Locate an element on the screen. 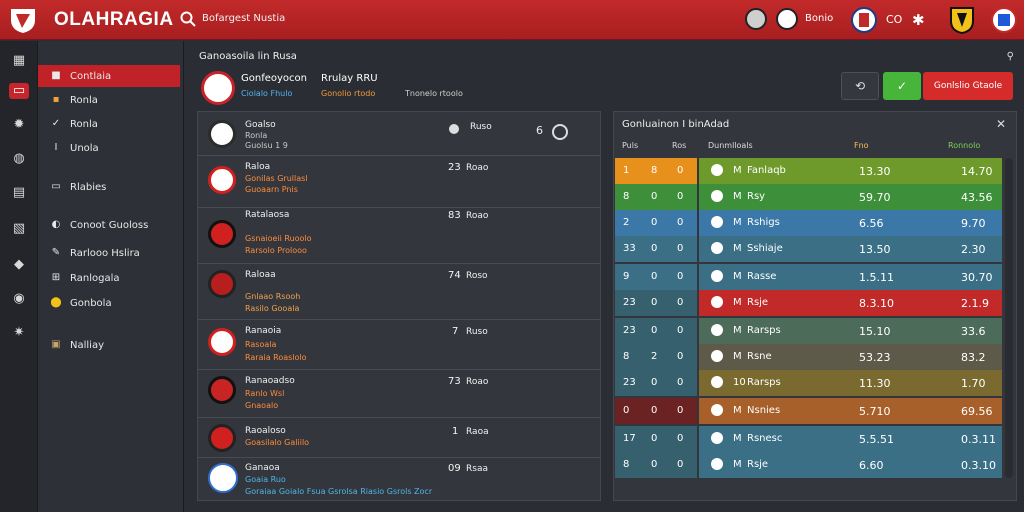 This screenshot has height=512, width=1024. sidebar-item-2: ✓ Ronla is located at coordinates (109, 124).